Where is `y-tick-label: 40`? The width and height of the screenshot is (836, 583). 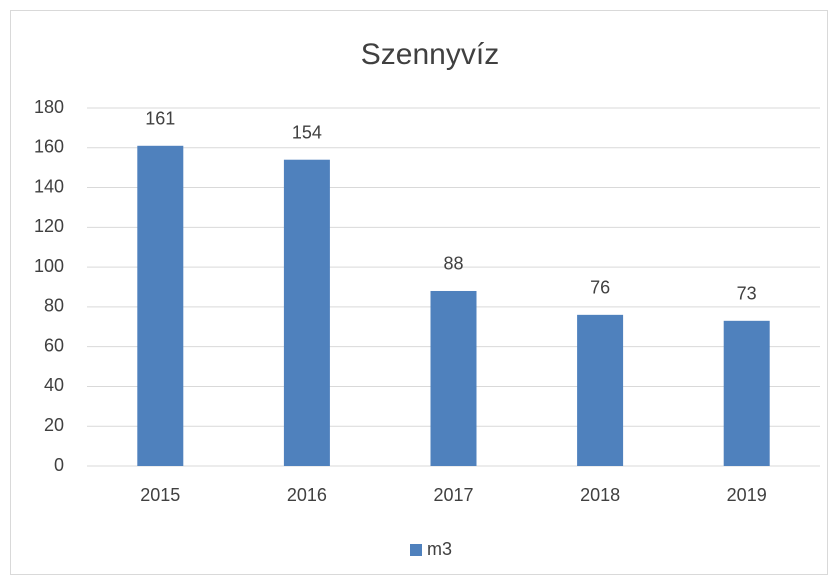 y-tick-label: 40 is located at coordinates (54, 385).